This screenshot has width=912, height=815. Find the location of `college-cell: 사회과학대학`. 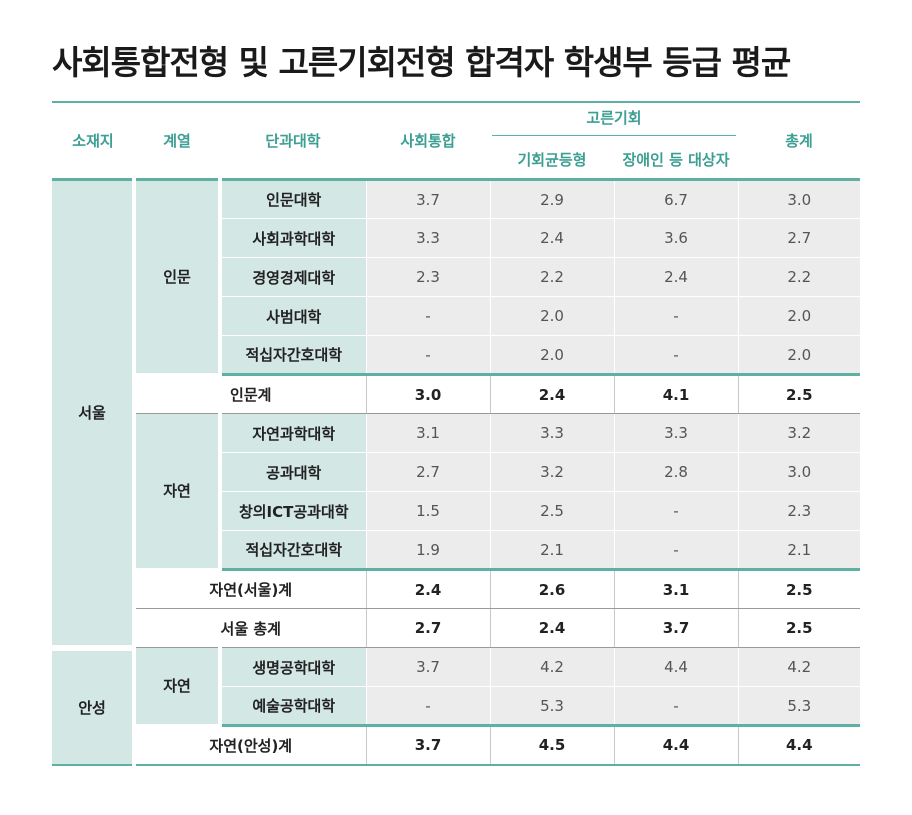

college-cell: 사회과학대학 is located at coordinates (293, 238).